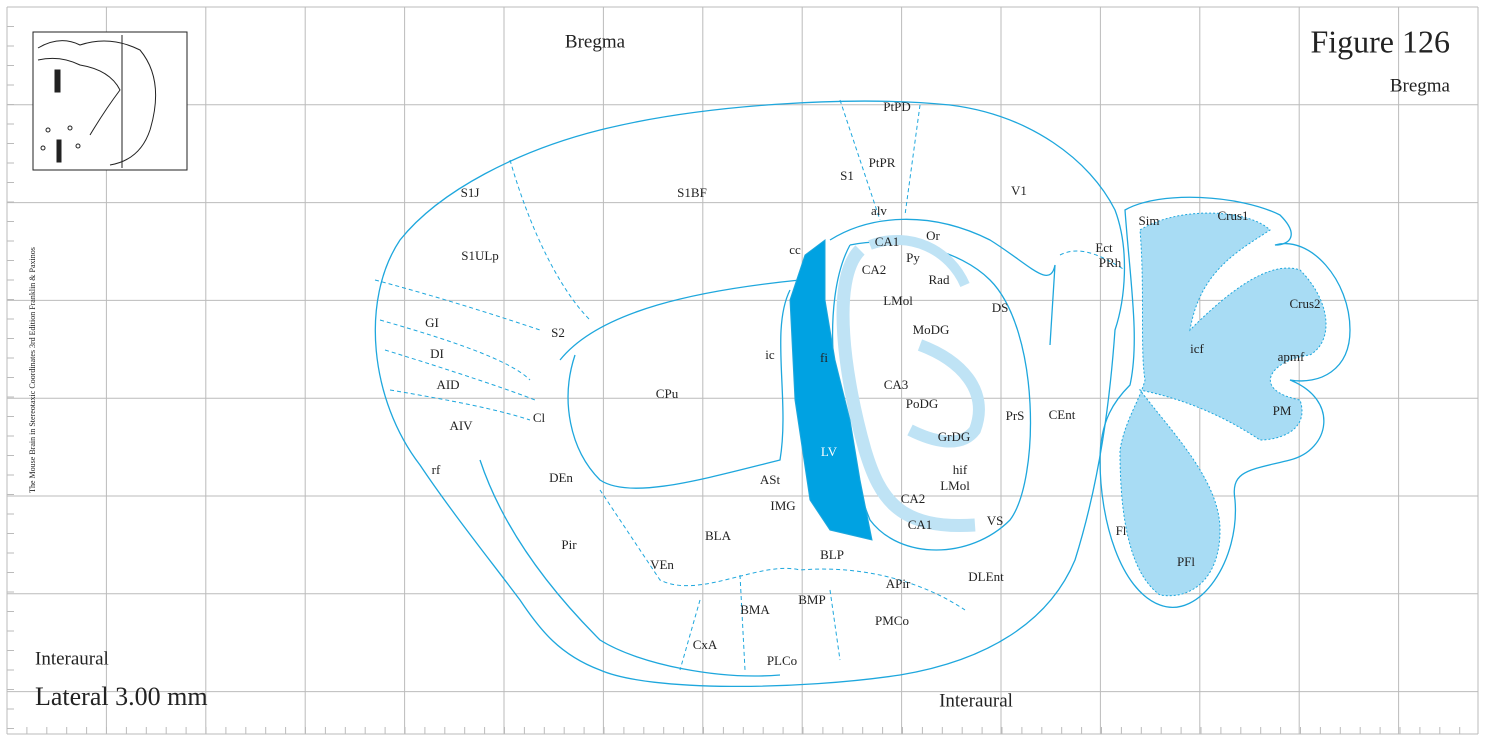 The width and height of the screenshot is (1486, 736). What do you see at coordinates (896, 384) in the screenshot?
I see `region-label: CA3` at bounding box center [896, 384].